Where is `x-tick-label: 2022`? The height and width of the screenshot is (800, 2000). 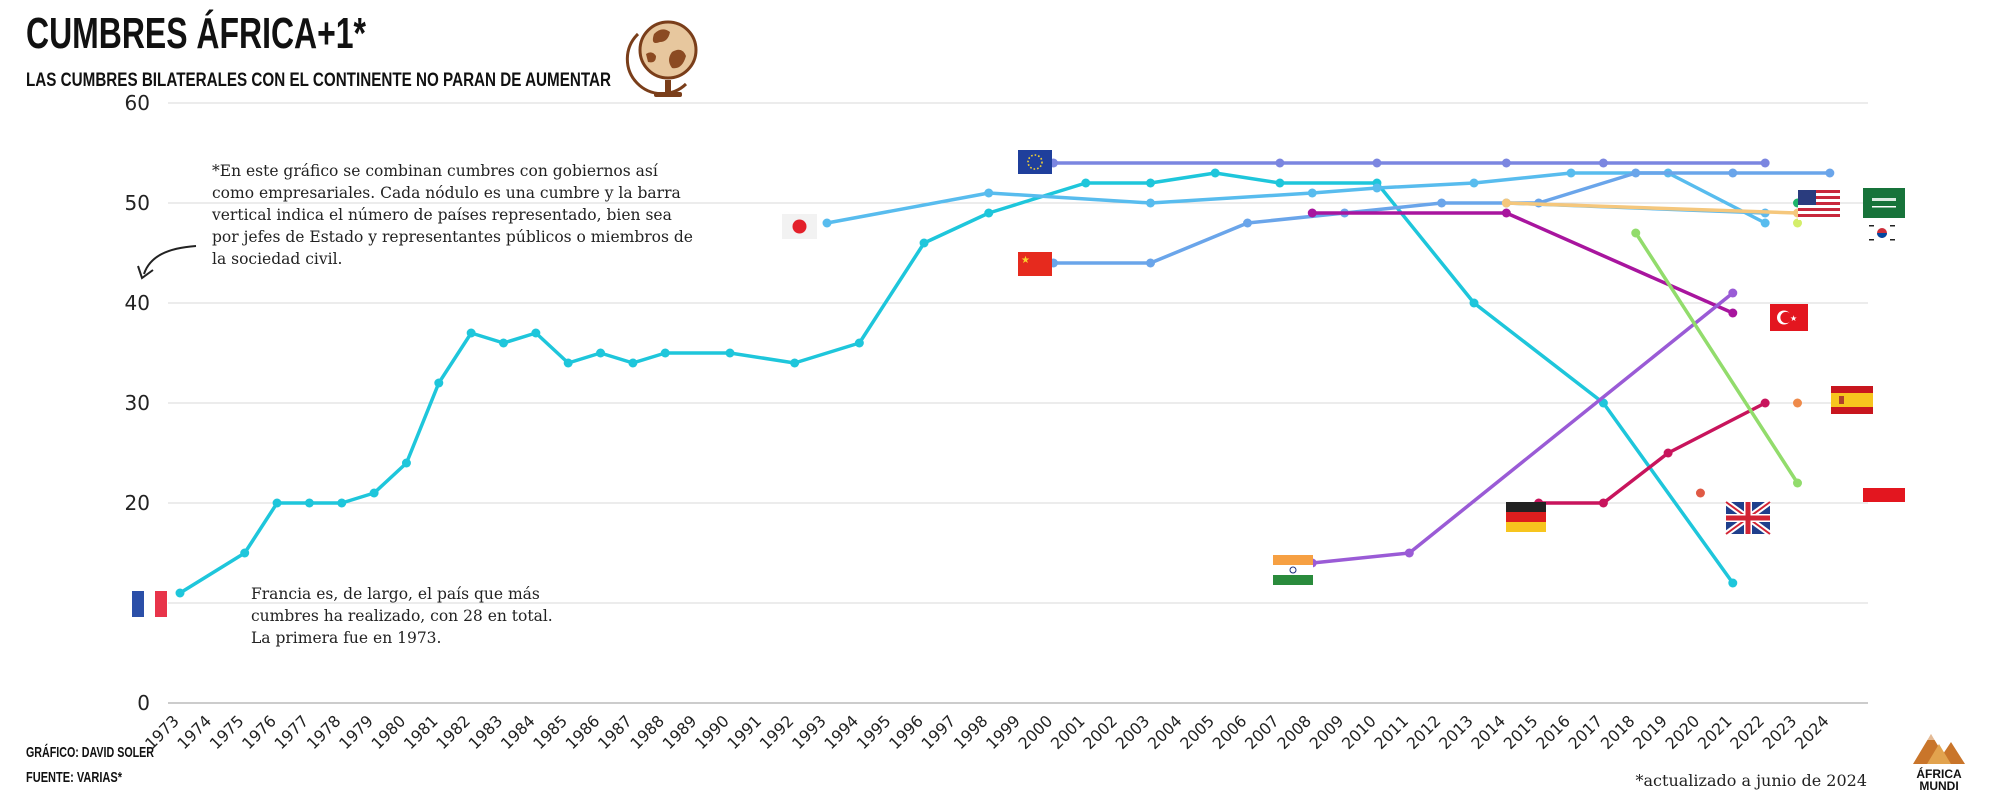
x-tick-label: 2022 is located at coordinates (1747, 732).